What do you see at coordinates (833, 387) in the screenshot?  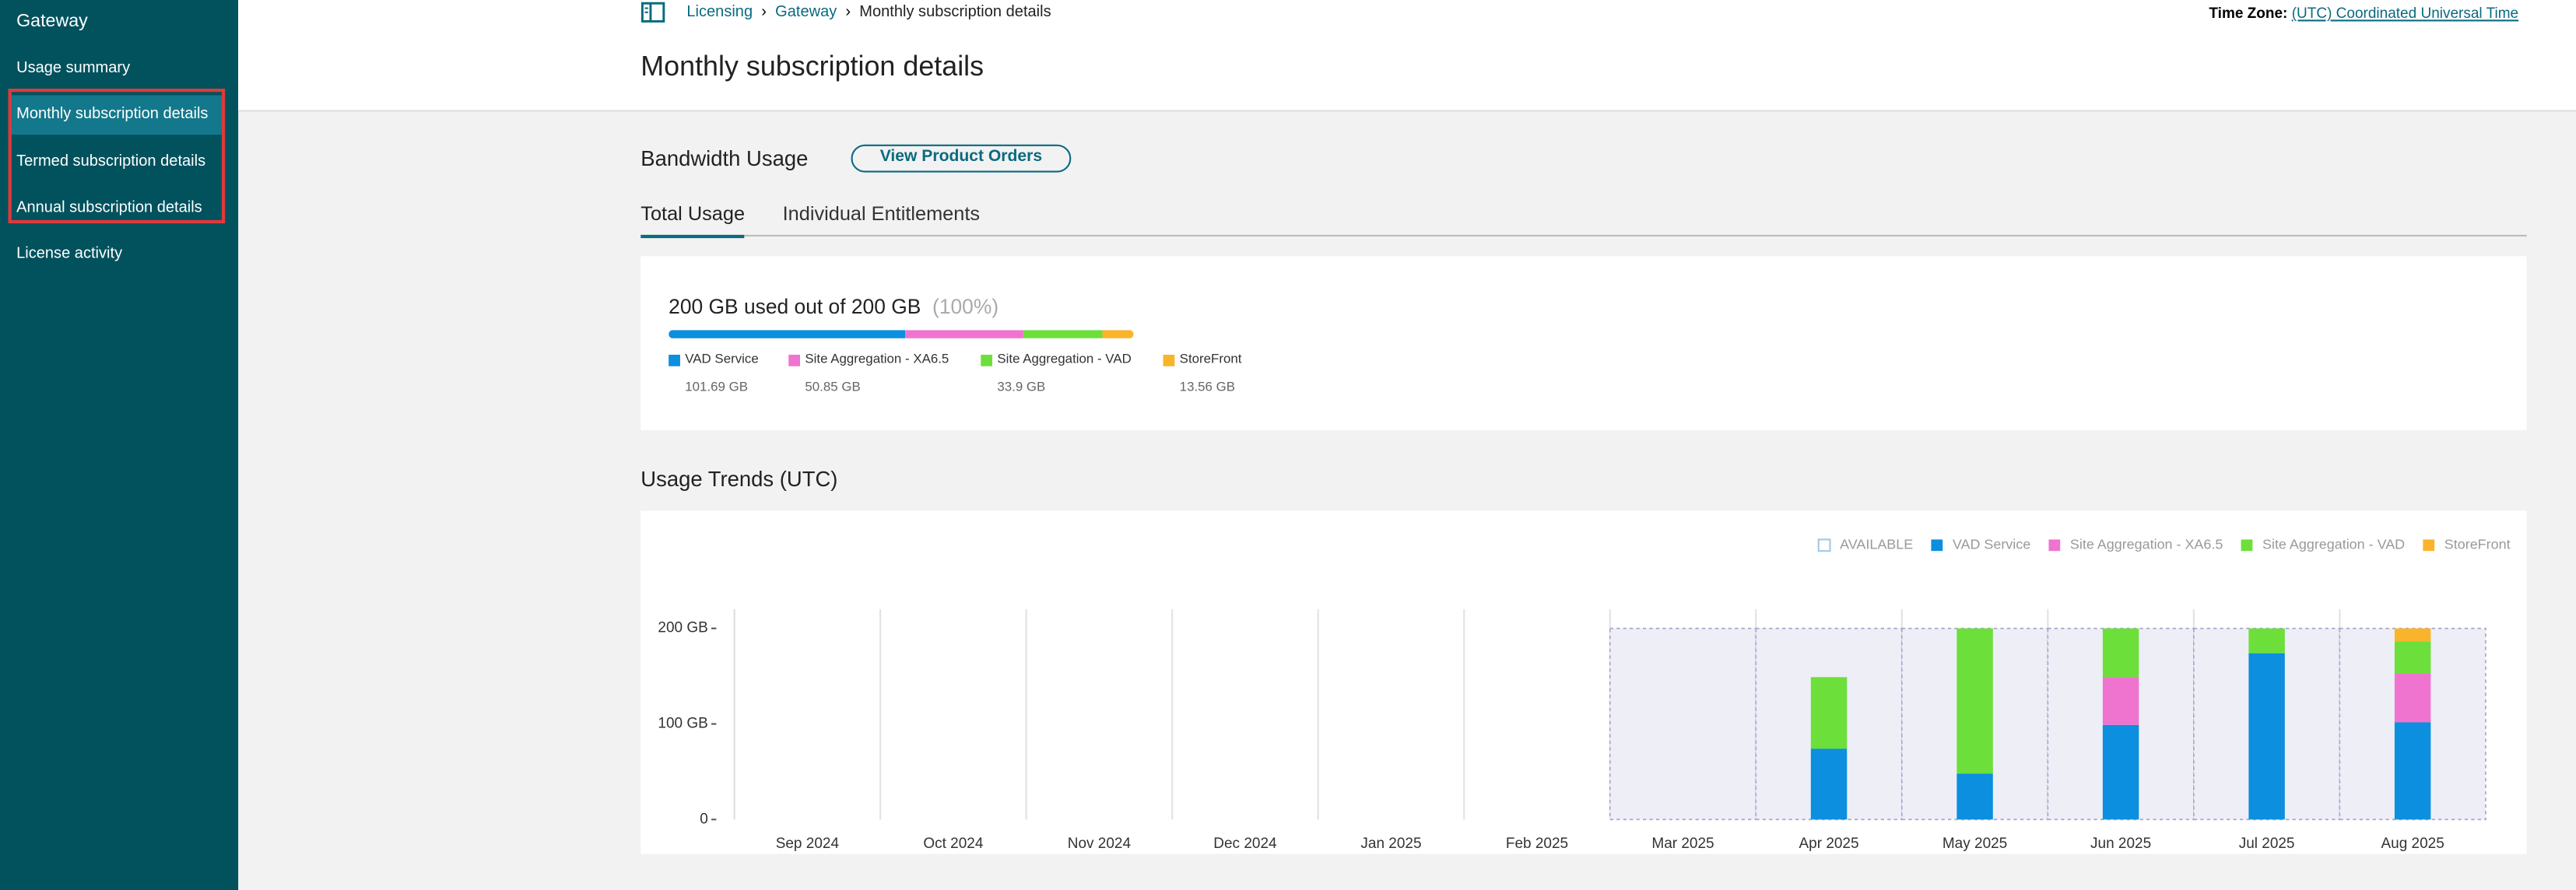 I see `value-label: 50.85 GB` at bounding box center [833, 387].